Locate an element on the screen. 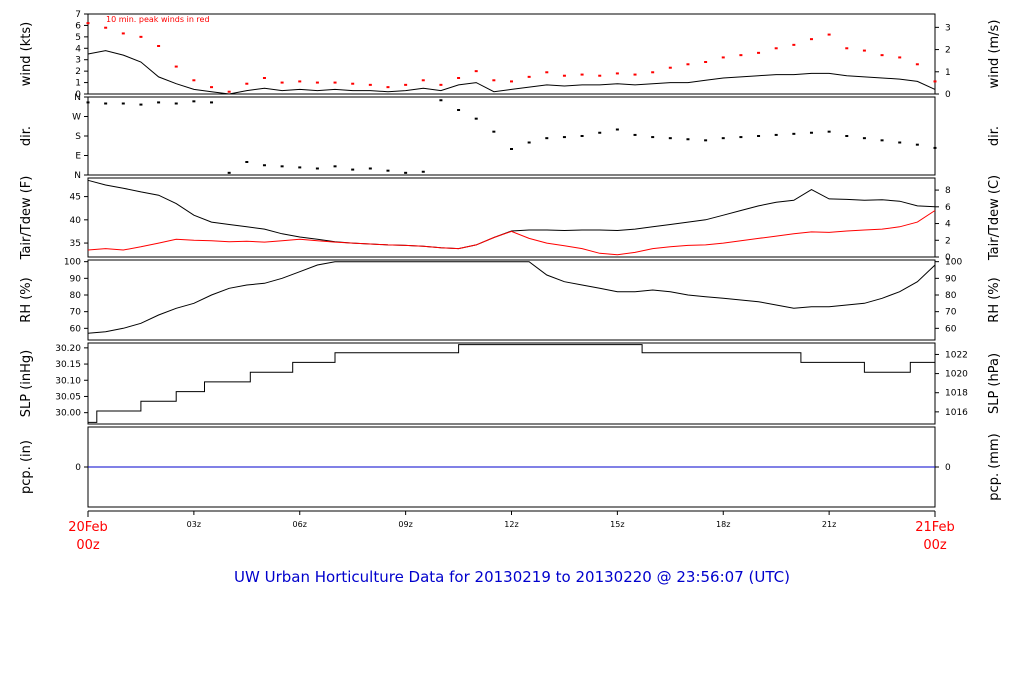 This screenshot has height=700, width=1024. y-axis-label-slp: SLP (inHg) is located at coordinates (26, 384).